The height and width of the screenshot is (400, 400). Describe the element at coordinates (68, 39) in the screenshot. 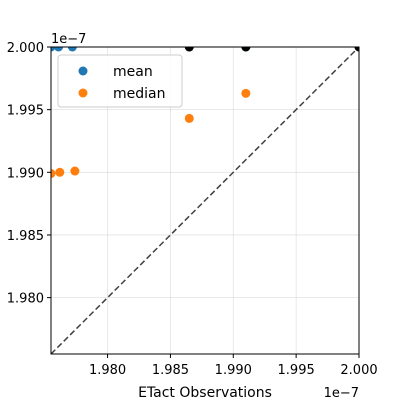

I see `y-offset-label: 1e−7` at that location.